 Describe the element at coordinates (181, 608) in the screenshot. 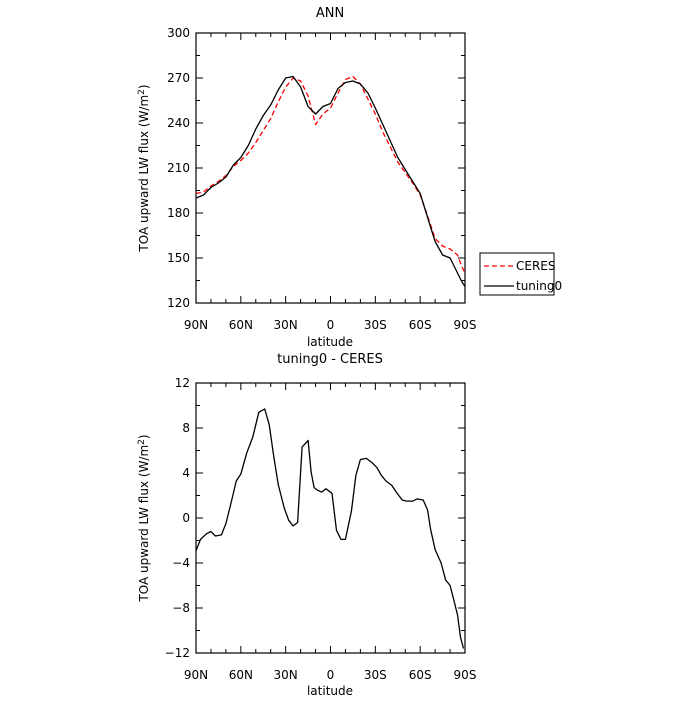

I see `bottom-y-tick-label: −8` at that location.